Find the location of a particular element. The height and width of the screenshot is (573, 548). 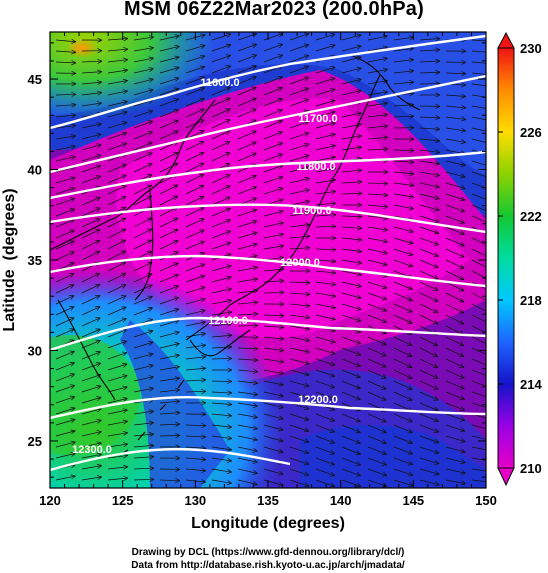

y-axis-label: Latitude (degrees) is located at coordinates (9, 259).